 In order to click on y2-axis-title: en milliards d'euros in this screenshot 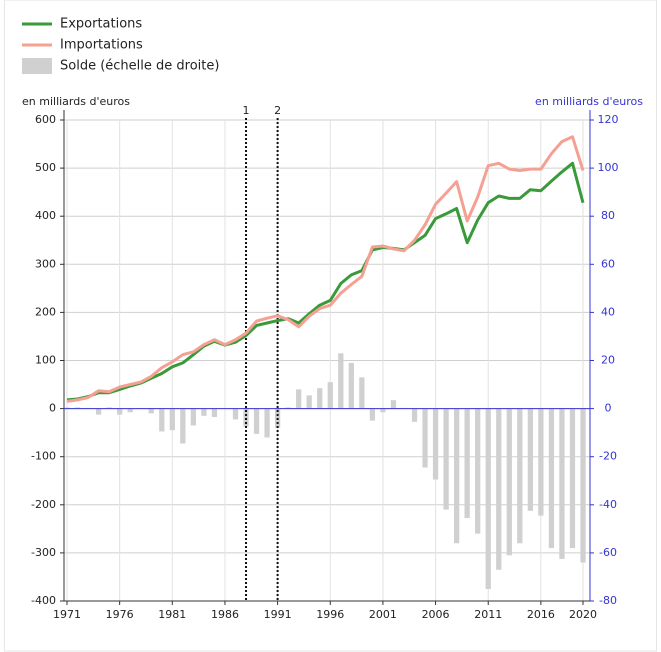, I will do `click(589, 101)`.